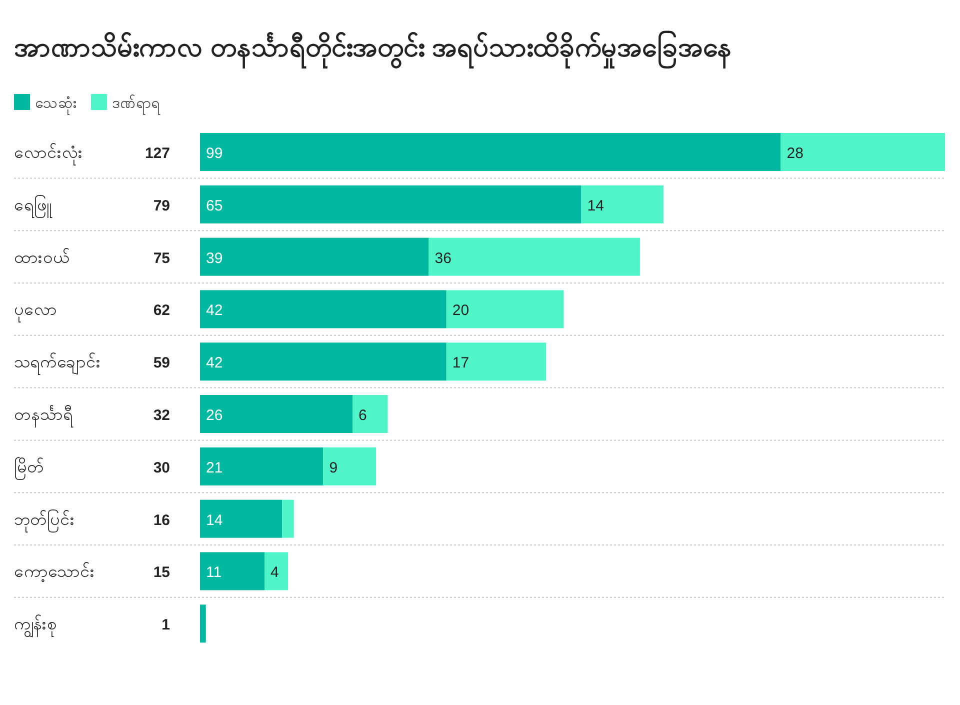  What do you see at coordinates (443, 258) in the screenshot?
I see `data-label: 36` at bounding box center [443, 258].